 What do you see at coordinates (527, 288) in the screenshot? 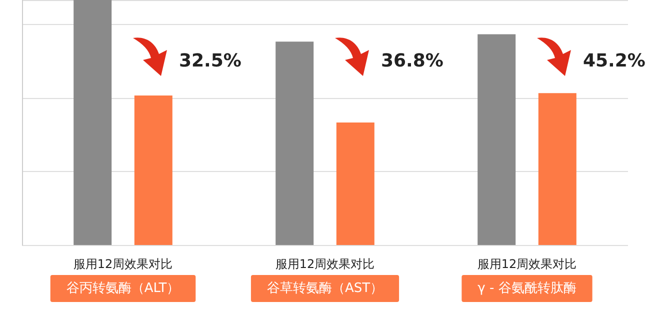
I see `x-tick-label: γ - 谷氨酰转肽酶` at bounding box center [527, 288].